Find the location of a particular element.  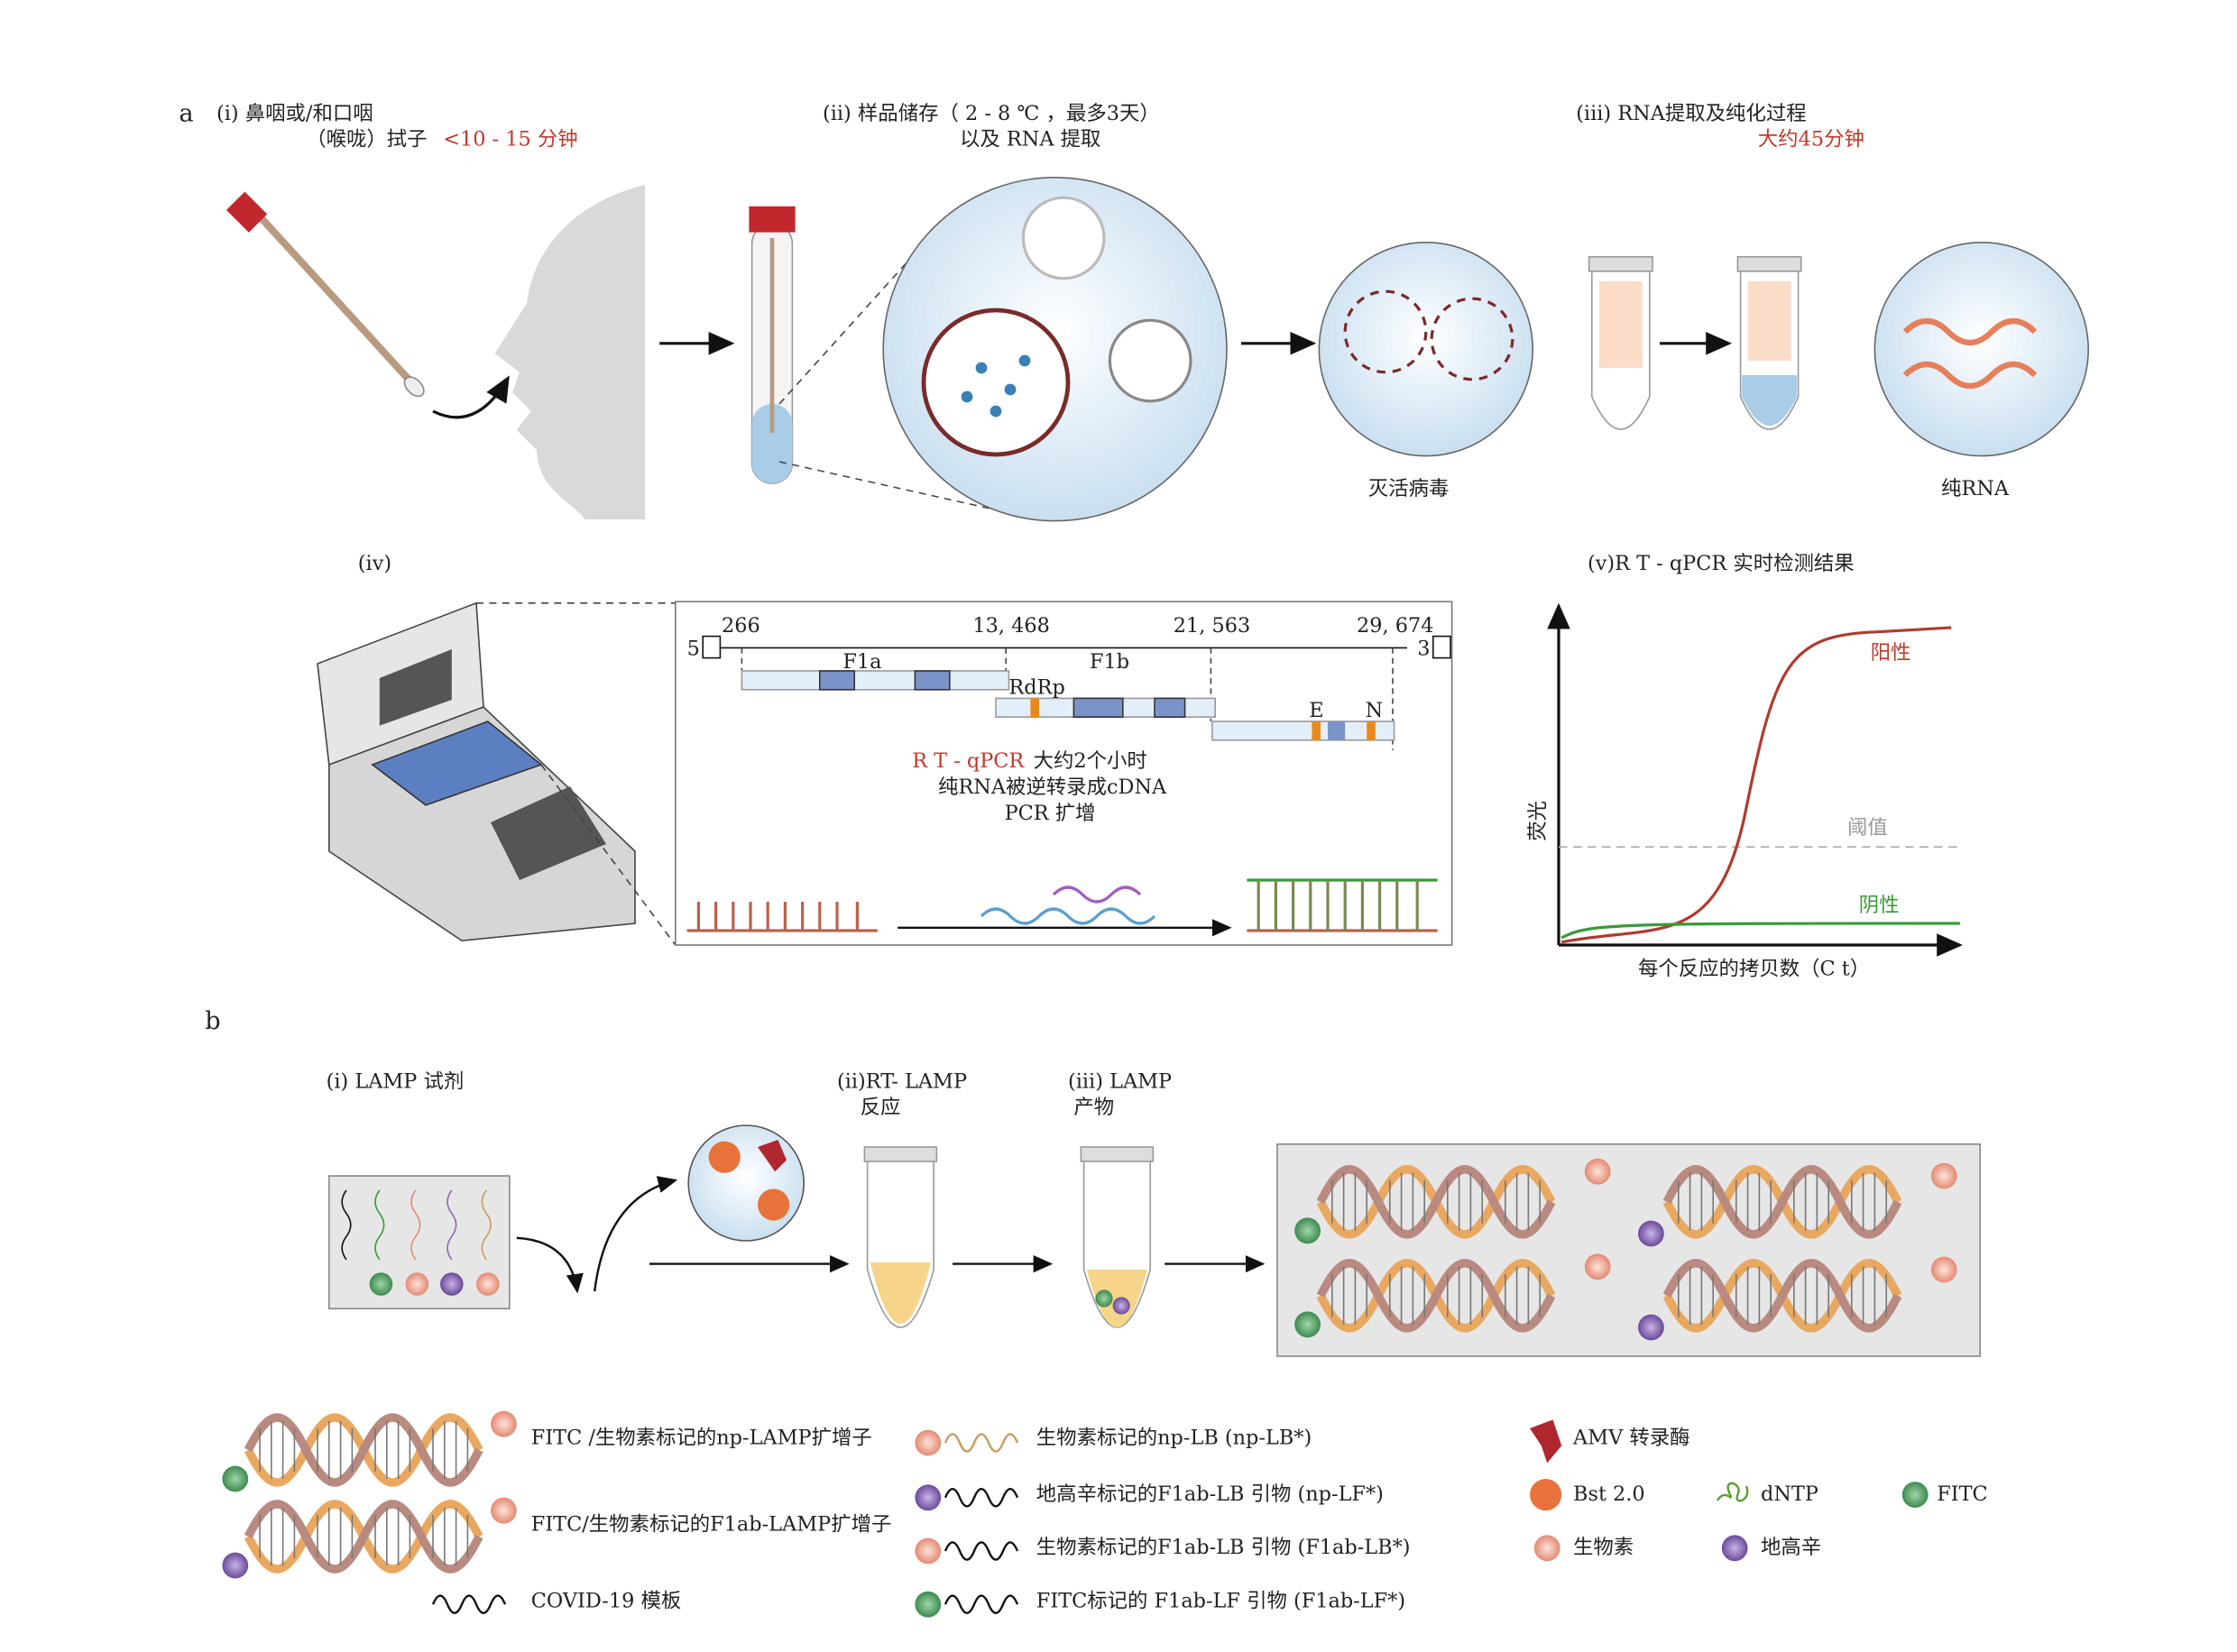

double-strand-dna is located at coordinates (1343, 905).